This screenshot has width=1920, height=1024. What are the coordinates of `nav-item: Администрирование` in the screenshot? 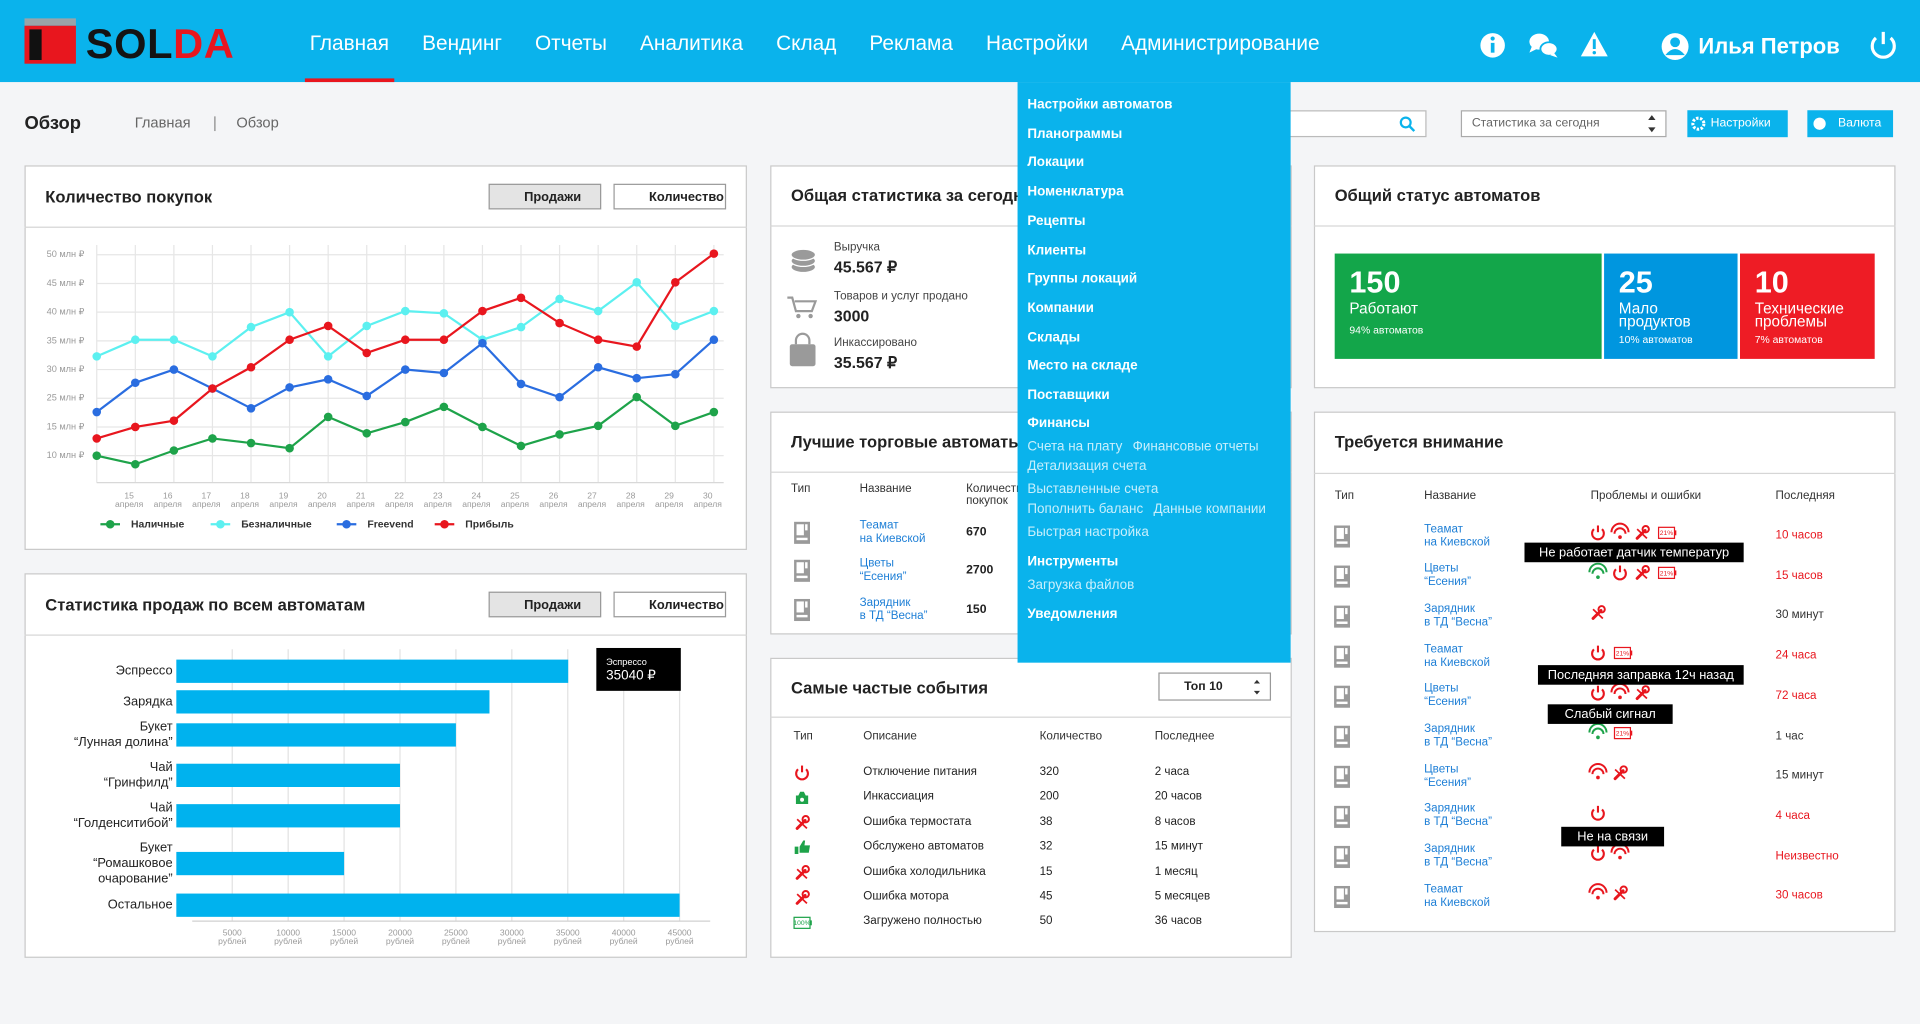 It's located at (1220, 43).